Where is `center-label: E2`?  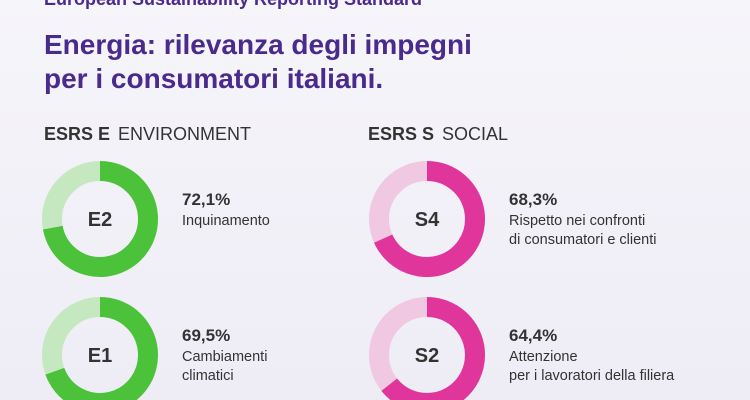 center-label: E2 is located at coordinates (100, 220).